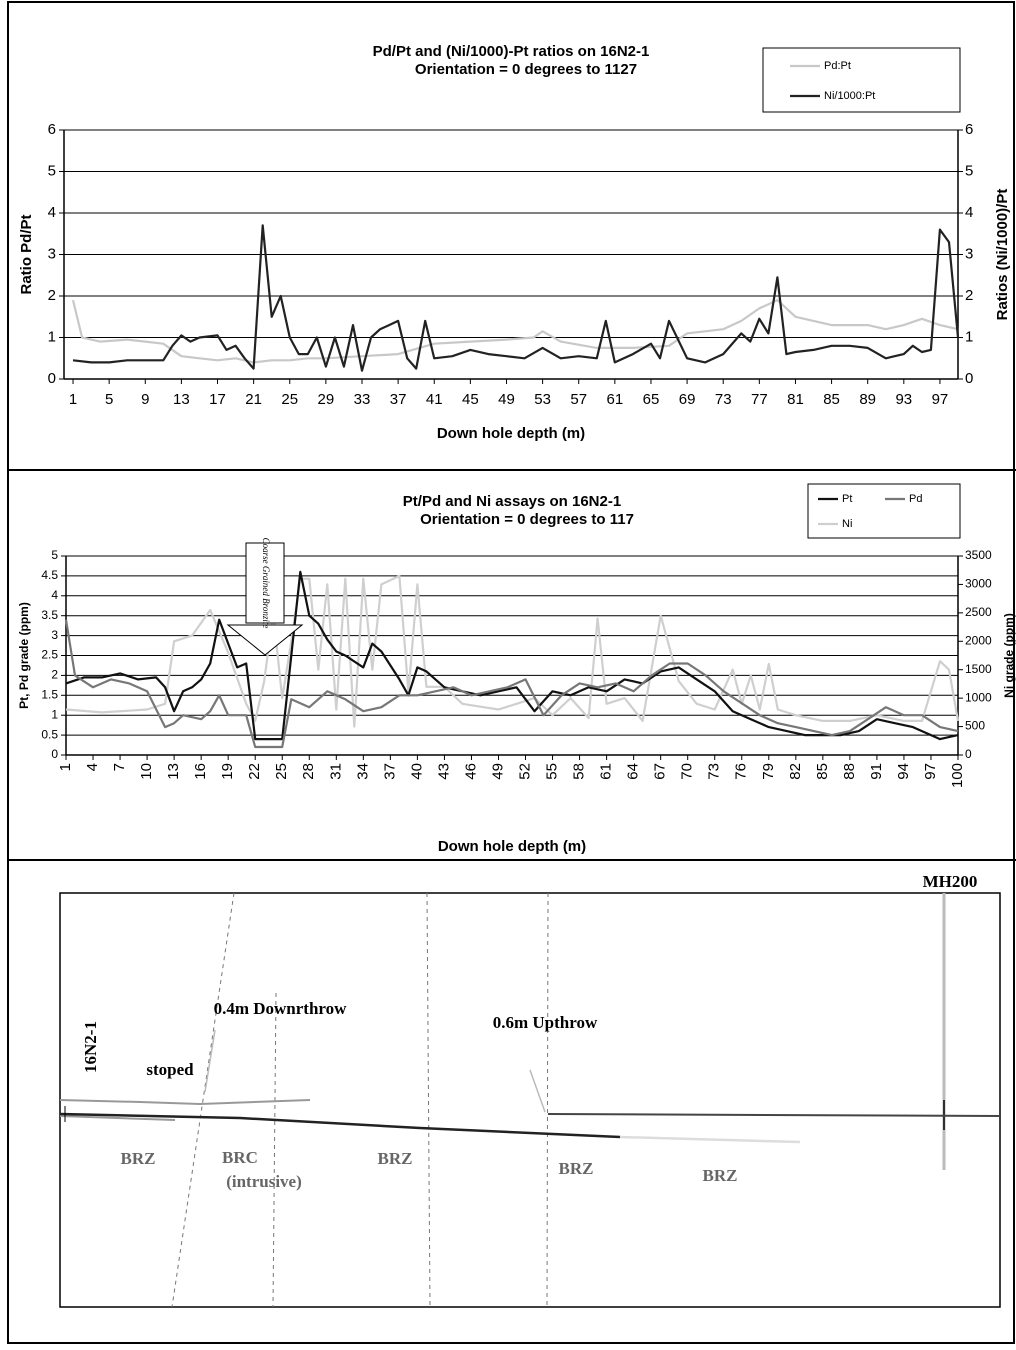 This screenshot has width=1016, height=1350. I want to click on label: (intrusive), so click(264, 1181).